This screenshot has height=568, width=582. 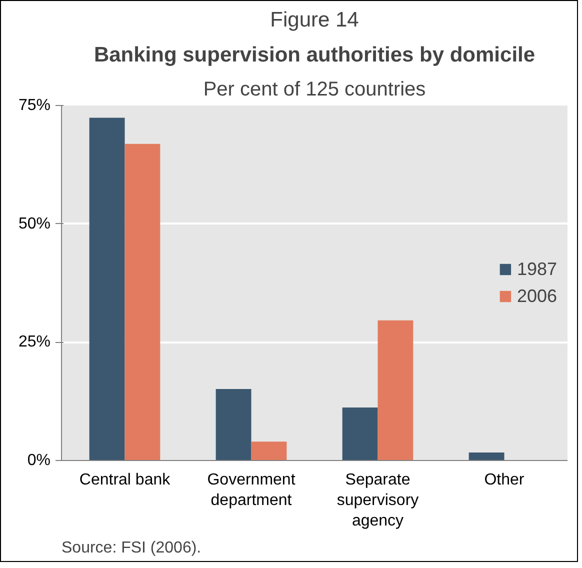 What do you see at coordinates (504, 480) in the screenshot?
I see `x-tick-label: Other` at bounding box center [504, 480].